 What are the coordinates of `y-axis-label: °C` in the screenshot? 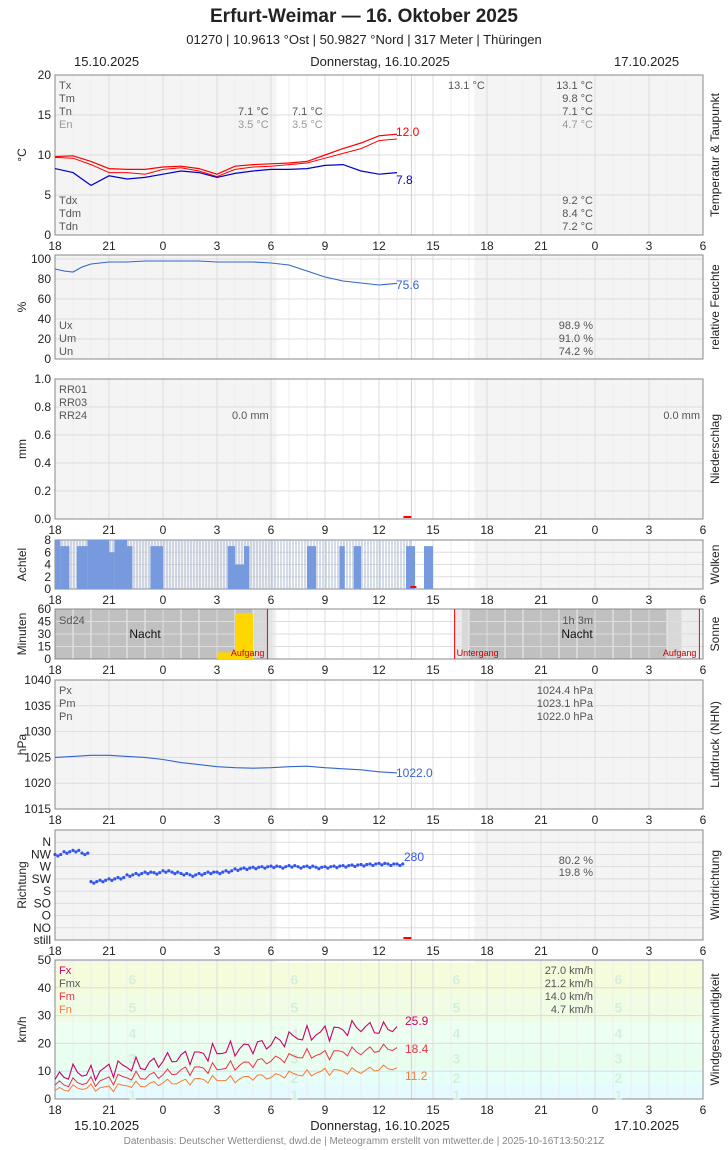 It's located at (22, 155).